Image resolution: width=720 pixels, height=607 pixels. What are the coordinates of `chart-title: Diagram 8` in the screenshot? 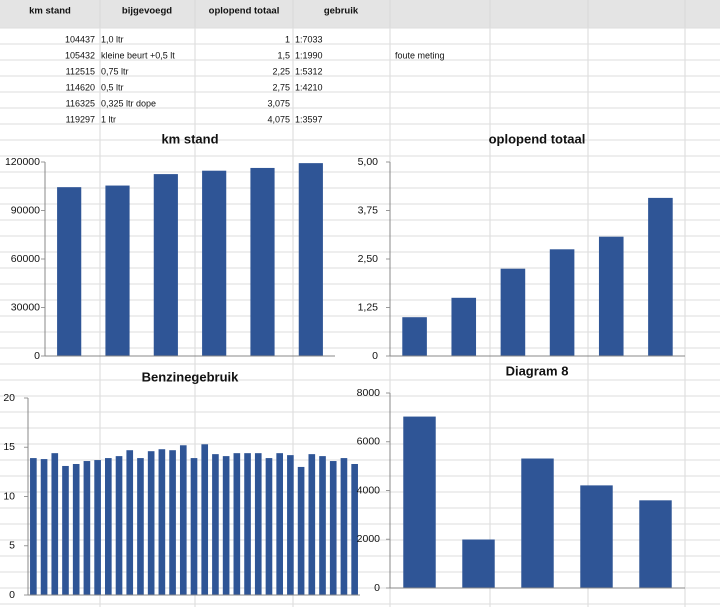 It's located at (537, 370).